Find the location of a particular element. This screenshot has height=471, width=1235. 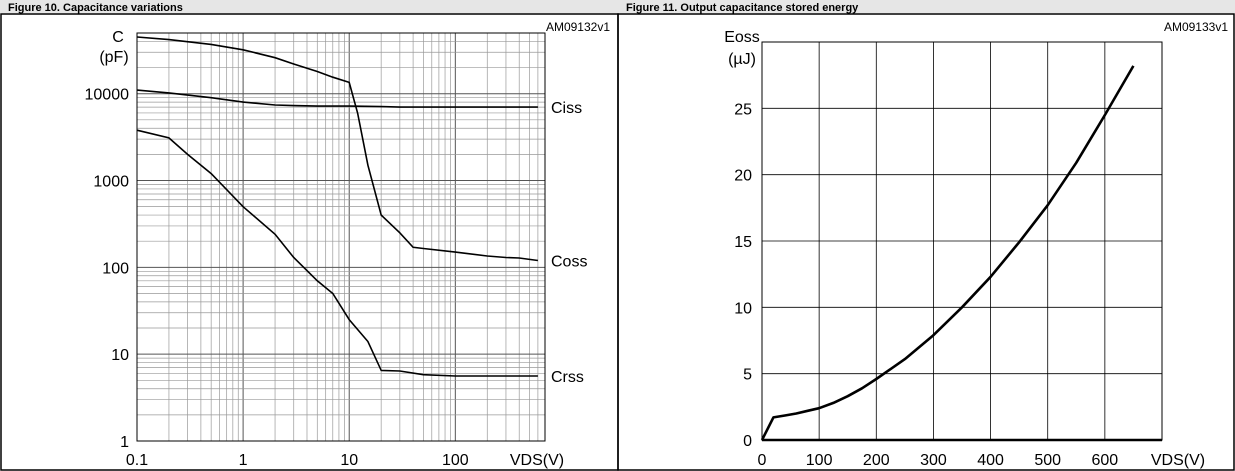

eoss-x-tick-label: 200 is located at coordinates (876, 460).